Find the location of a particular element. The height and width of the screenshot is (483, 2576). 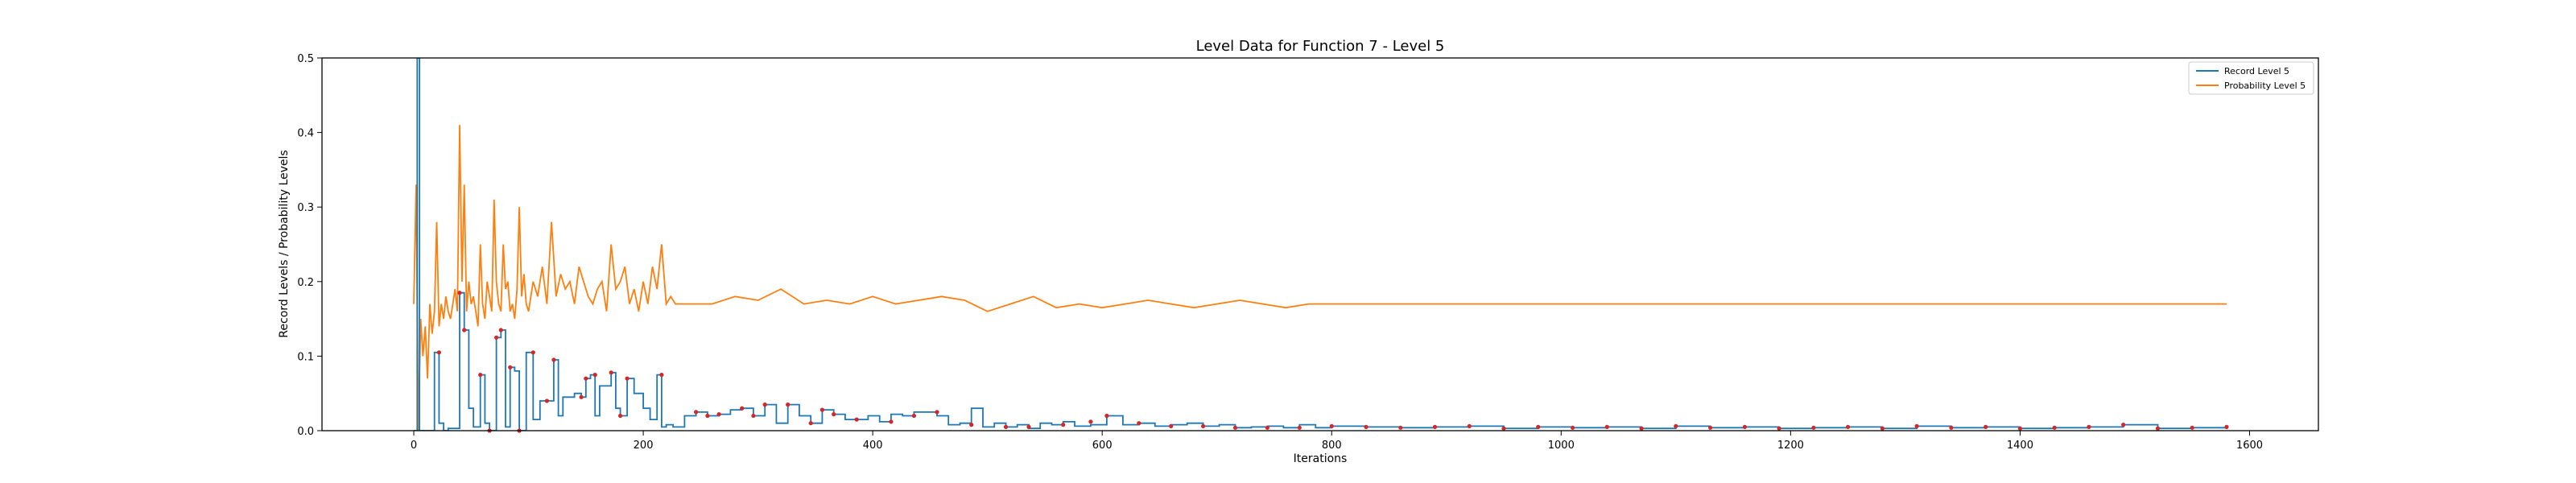

y-tick-label: 0.1 is located at coordinates (305, 357).